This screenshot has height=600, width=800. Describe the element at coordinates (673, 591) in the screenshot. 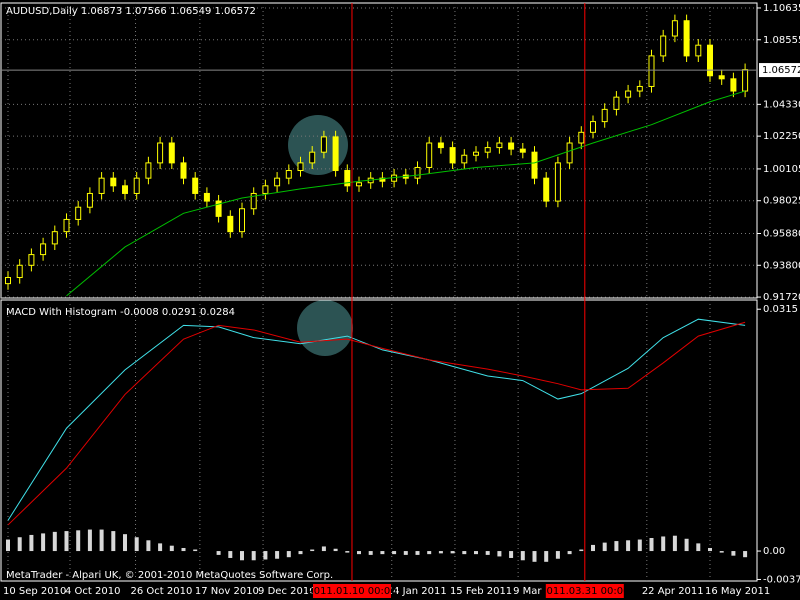

I see `x-tick-label: 22 Apr 2011` at that location.